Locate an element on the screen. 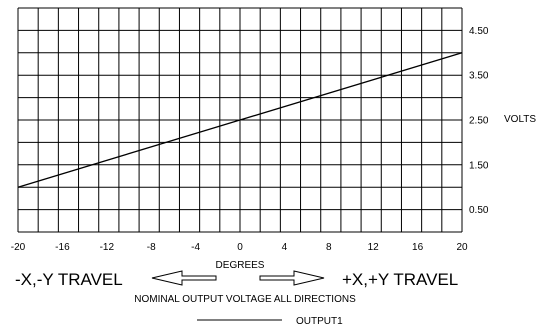 This screenshot has height=330, width=542. x-tick-label: -12 is located at coordinates (107, 247).